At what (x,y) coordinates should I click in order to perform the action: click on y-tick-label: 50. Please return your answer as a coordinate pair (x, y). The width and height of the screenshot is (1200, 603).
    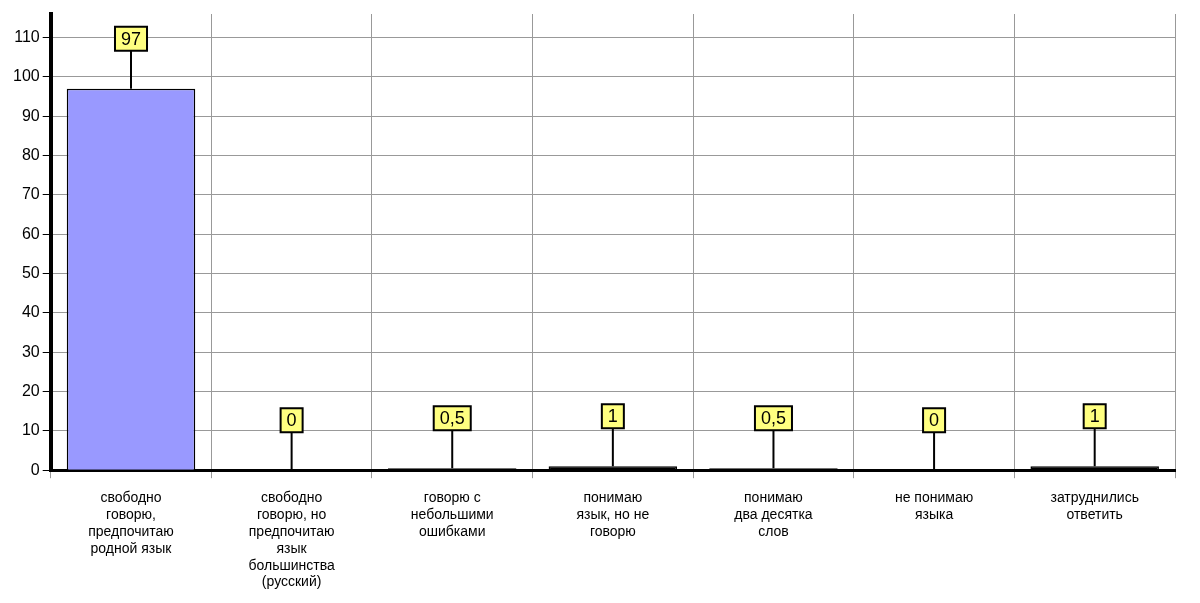
    Looking at the image, I should click on (30, 272).